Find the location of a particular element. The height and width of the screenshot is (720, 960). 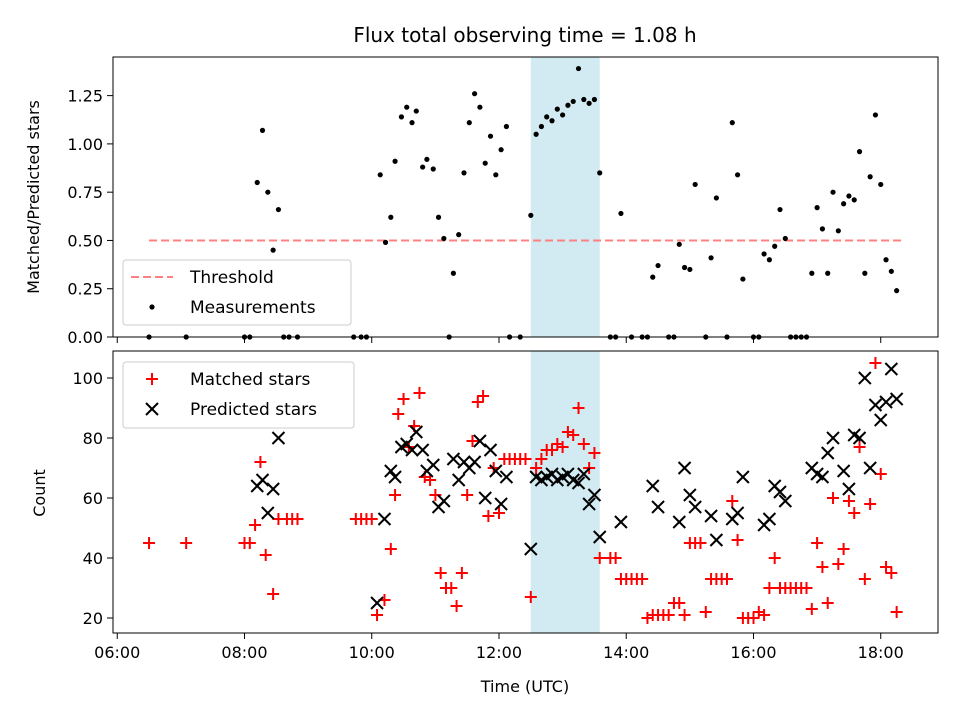

y-tick-label: 100 is located at coordinates (87, 378).